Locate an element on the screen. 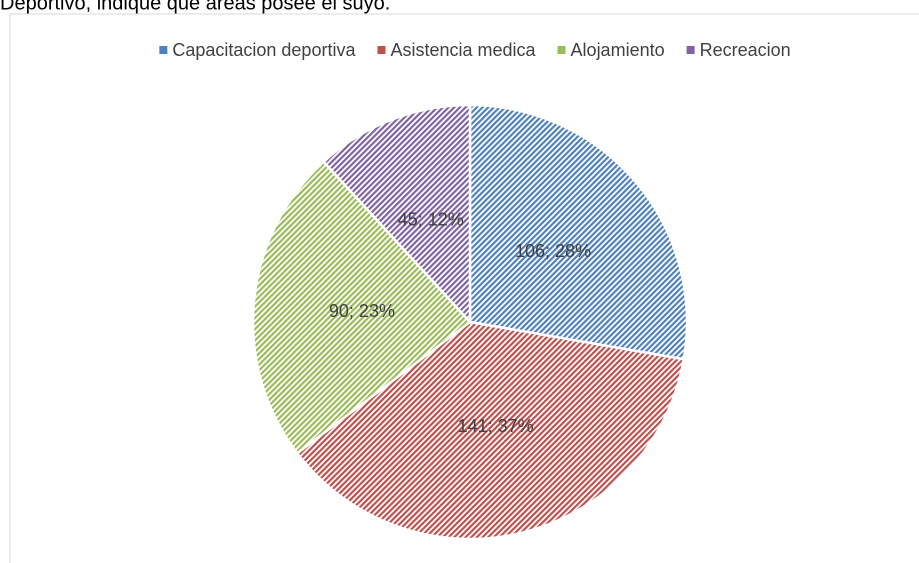  legend-label: Capacitacion deportiva is located at coordinates (264, 50).